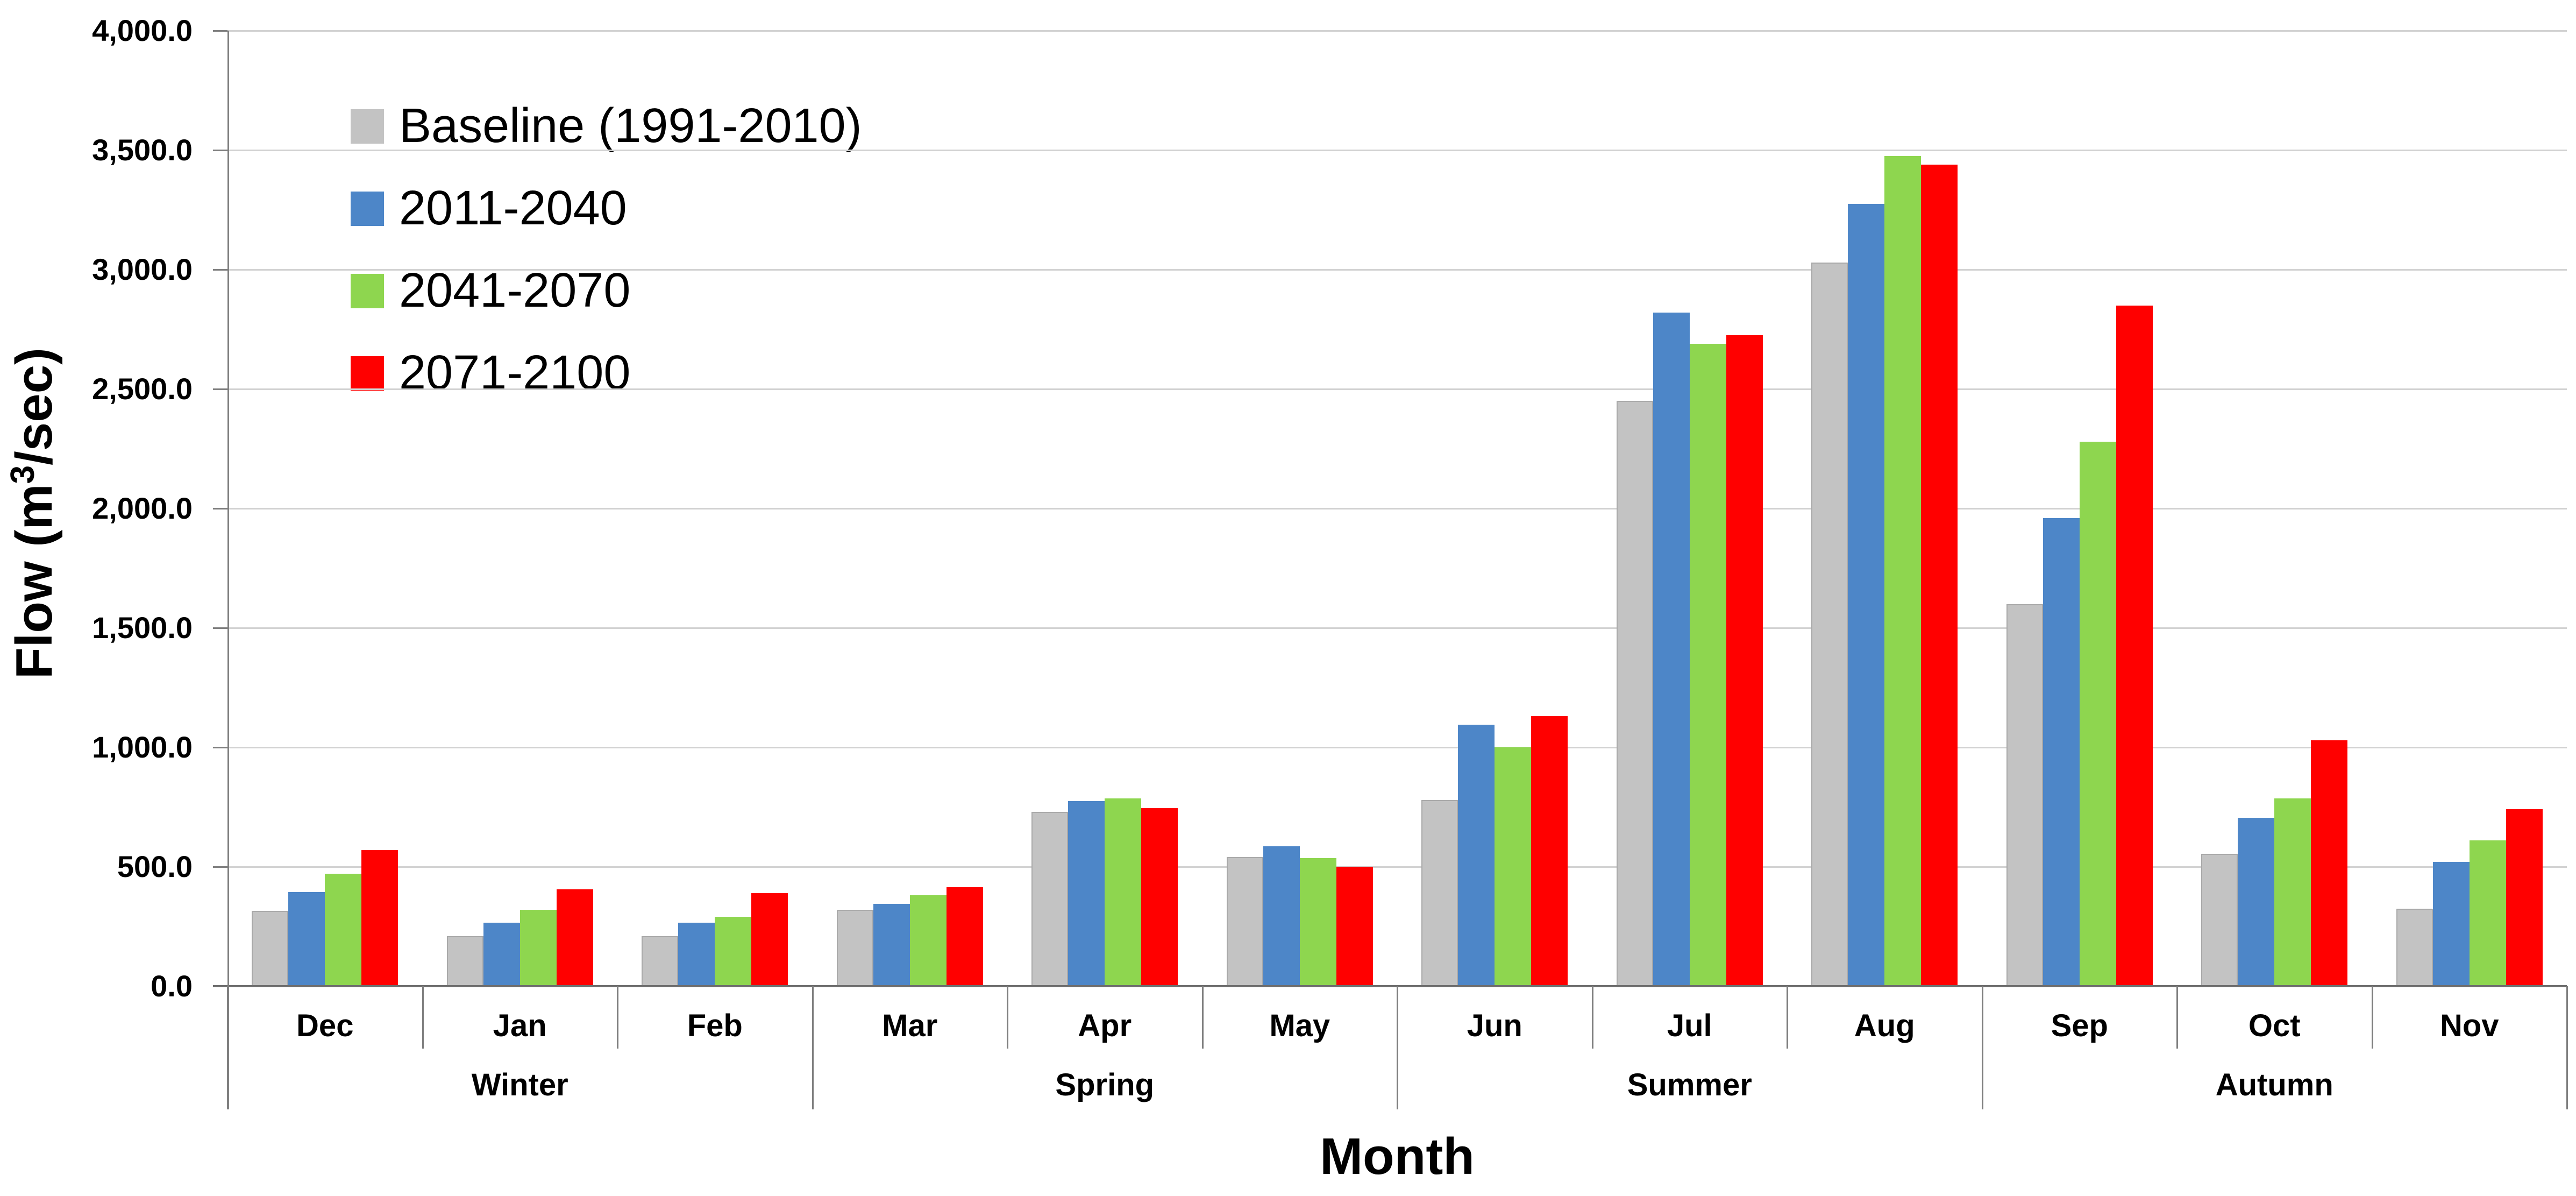 The height and width of the screenshot is (1196, 2576). What do you see at coordinates (465, 961) in the screenshot?
I see `bar-baseline-1991-2010--jan` at bounding box center [465, 961].